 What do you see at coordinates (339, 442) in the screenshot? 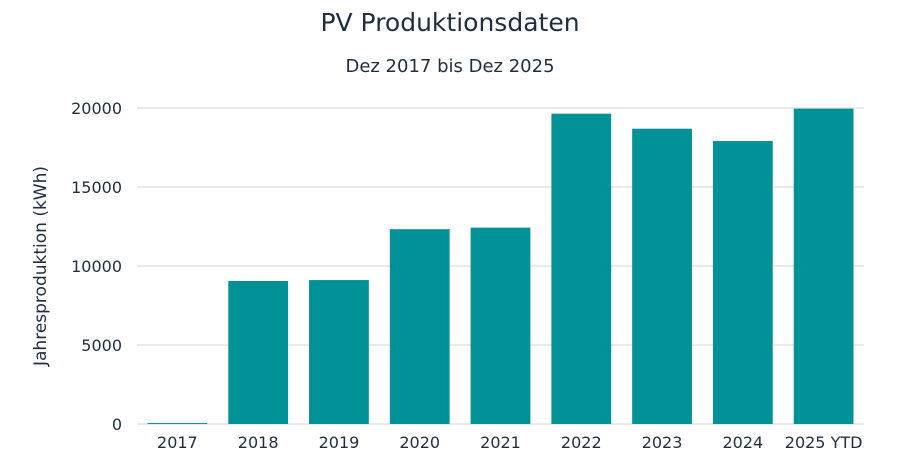
I see `x-tick-label: 2019` at bounding box center [339, 442].